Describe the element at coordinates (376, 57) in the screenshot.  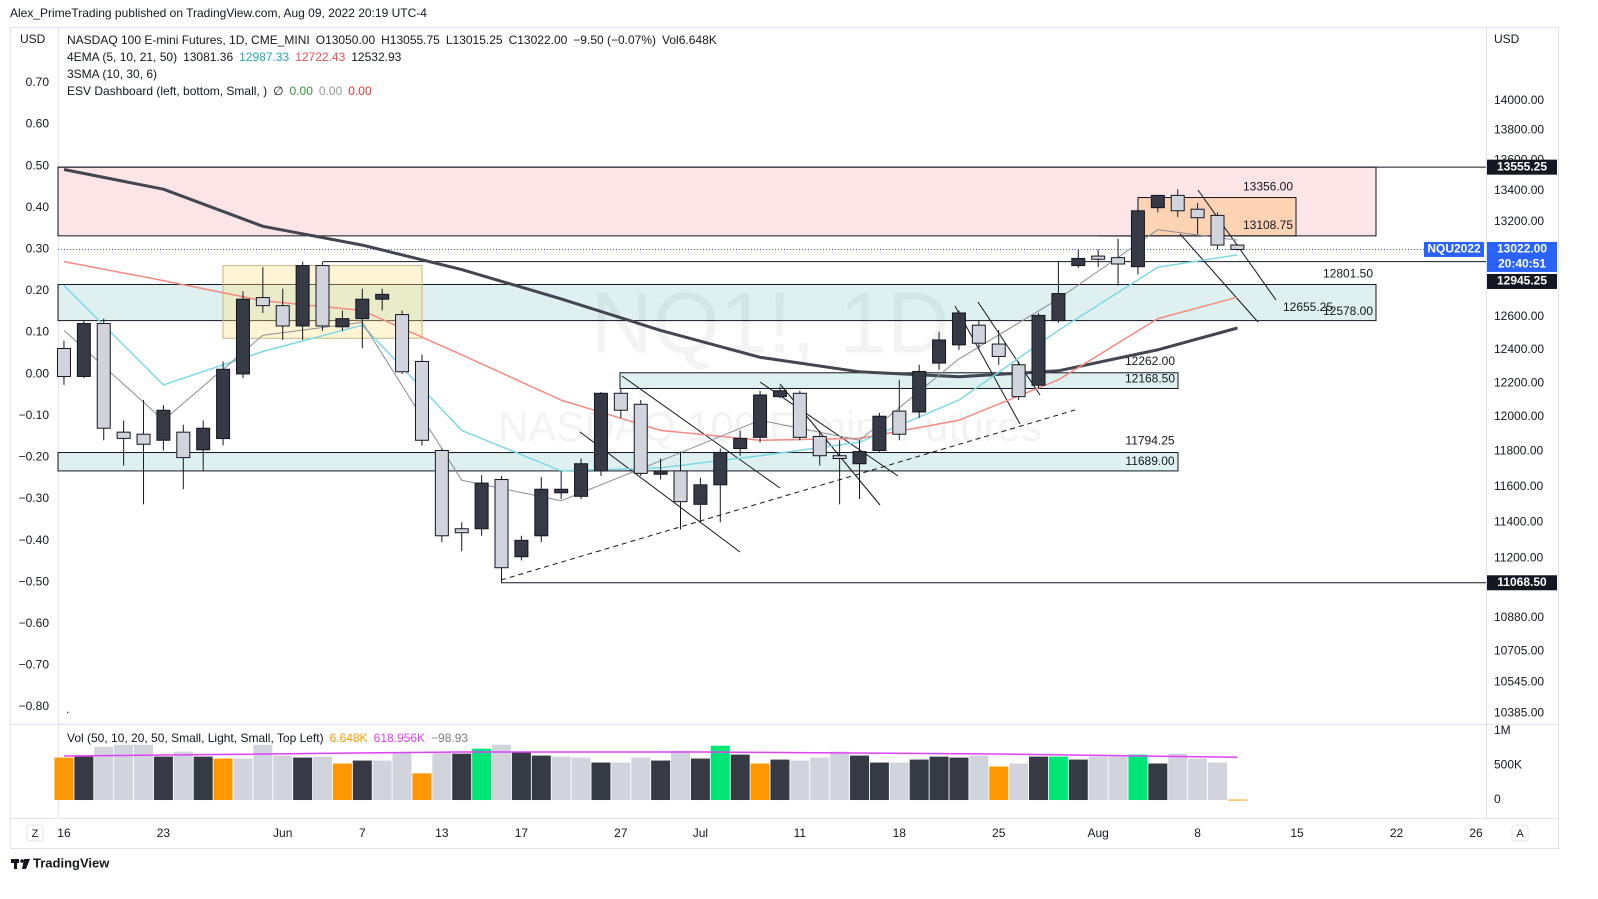
I see `legend-item: 12532.93` at that location.